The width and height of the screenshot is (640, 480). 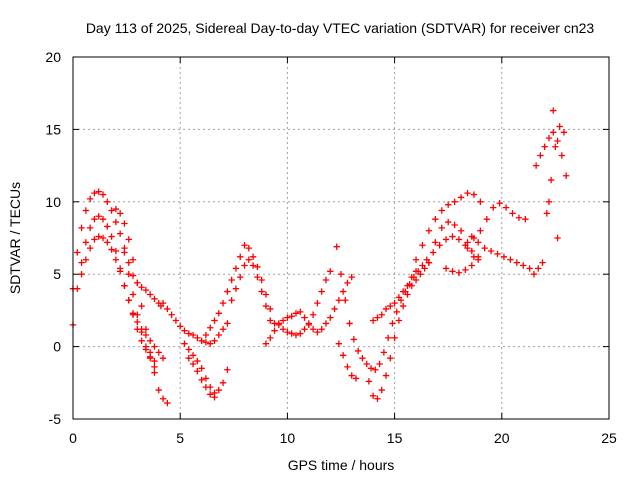 What do you see at coordinates (53, 129) in the screenshot?
I see `y-tick-label: 15` at bounding box center [53, 129].